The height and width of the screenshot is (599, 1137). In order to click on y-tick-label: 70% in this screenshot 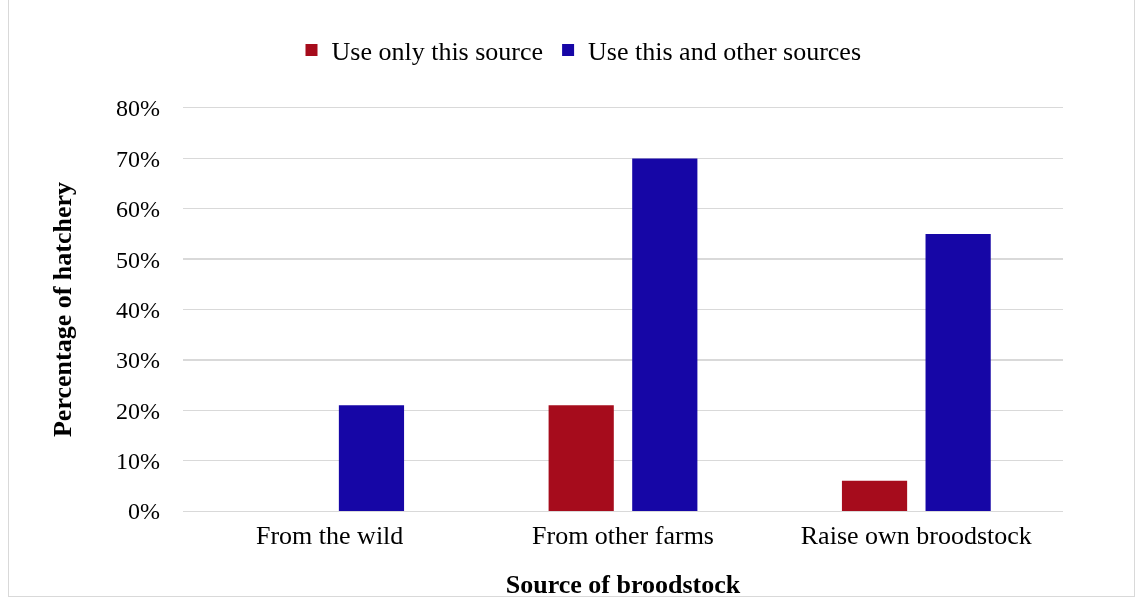, I will do `click(138, 158)`.